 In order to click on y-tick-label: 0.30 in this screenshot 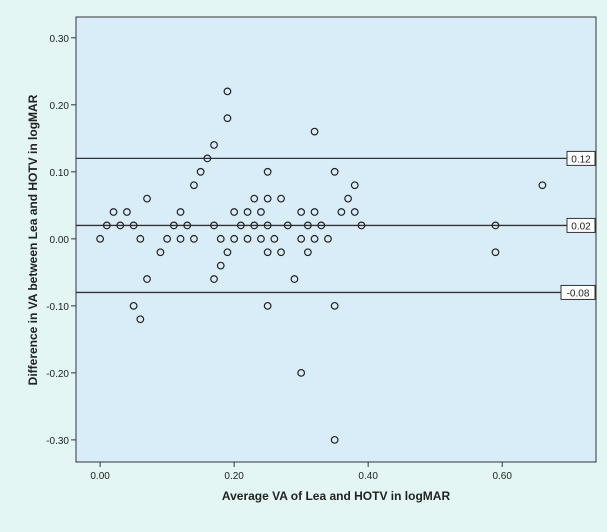, I will do `click(60, 39)`.